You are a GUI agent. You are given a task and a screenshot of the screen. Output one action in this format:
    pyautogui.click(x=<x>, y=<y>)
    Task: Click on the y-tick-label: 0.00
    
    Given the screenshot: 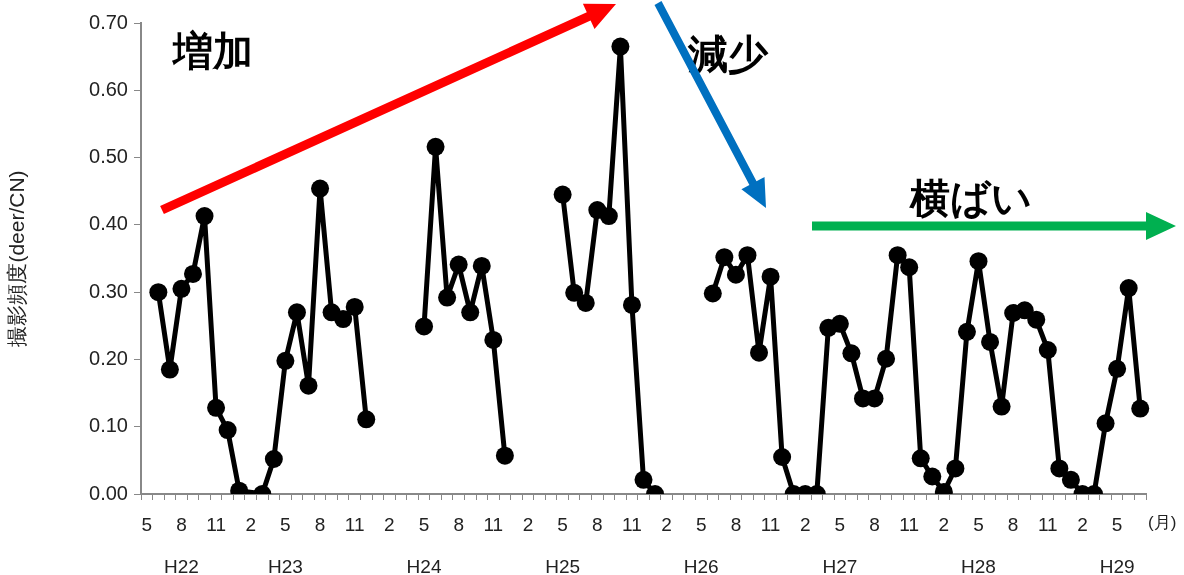 What is the action you would take?
    pyautogui.click(x=108, y=492)
    